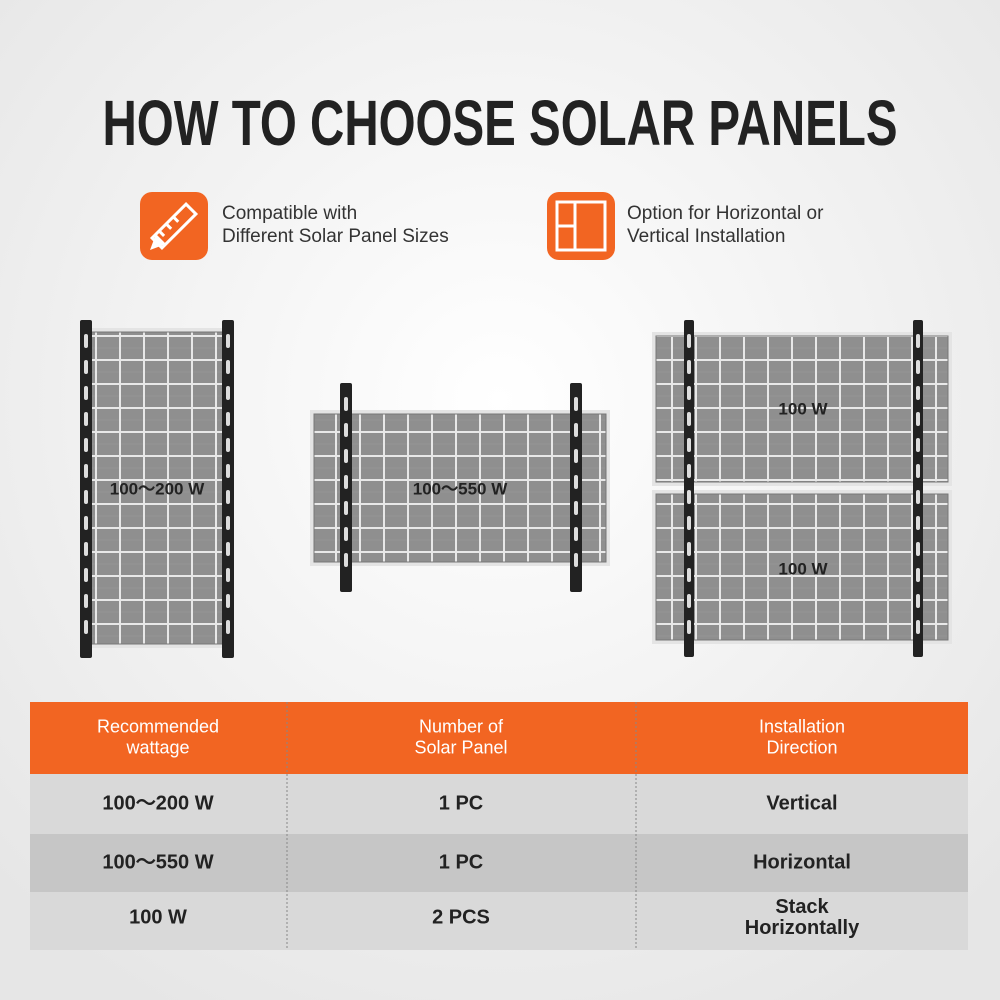 This screenshot has height=1000, width=1000. I want to click on panel-label: 100～550 W, so click(460, 488).